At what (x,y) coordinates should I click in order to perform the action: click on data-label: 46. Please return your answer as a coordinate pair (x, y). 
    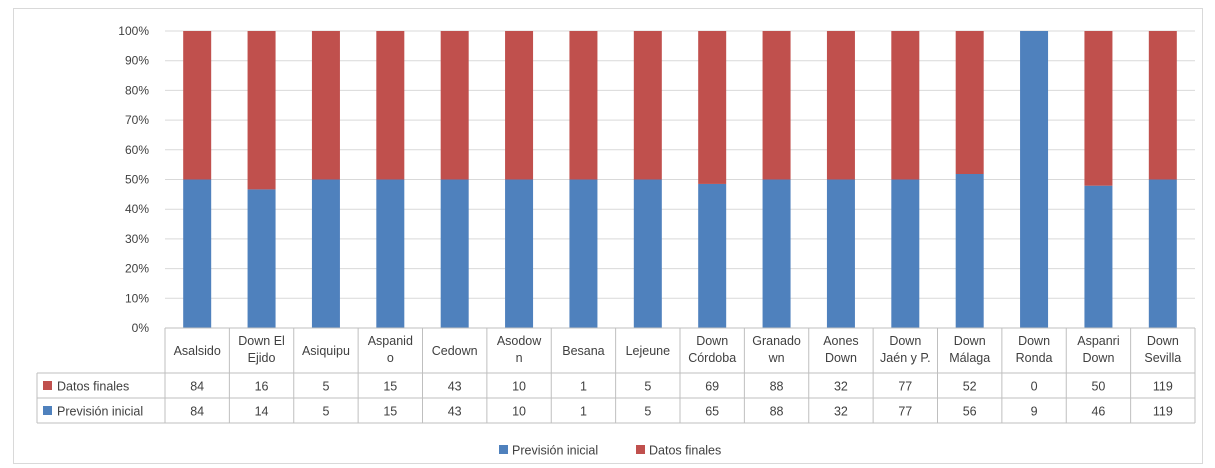
    Looking at the image, I should click on (1098, 412).